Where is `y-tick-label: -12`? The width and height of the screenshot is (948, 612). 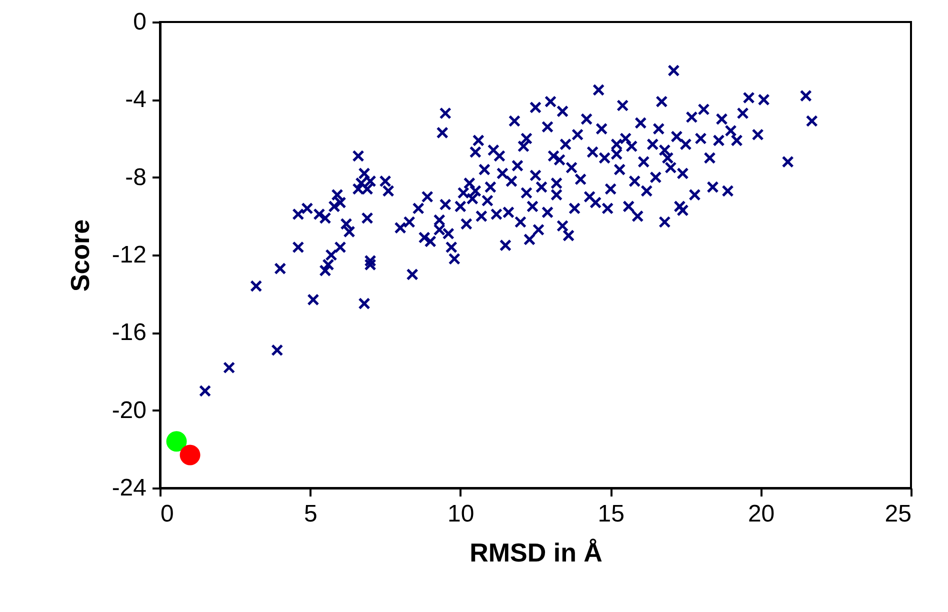 y-tick-label: -12 is located at coordinates (129, 255).